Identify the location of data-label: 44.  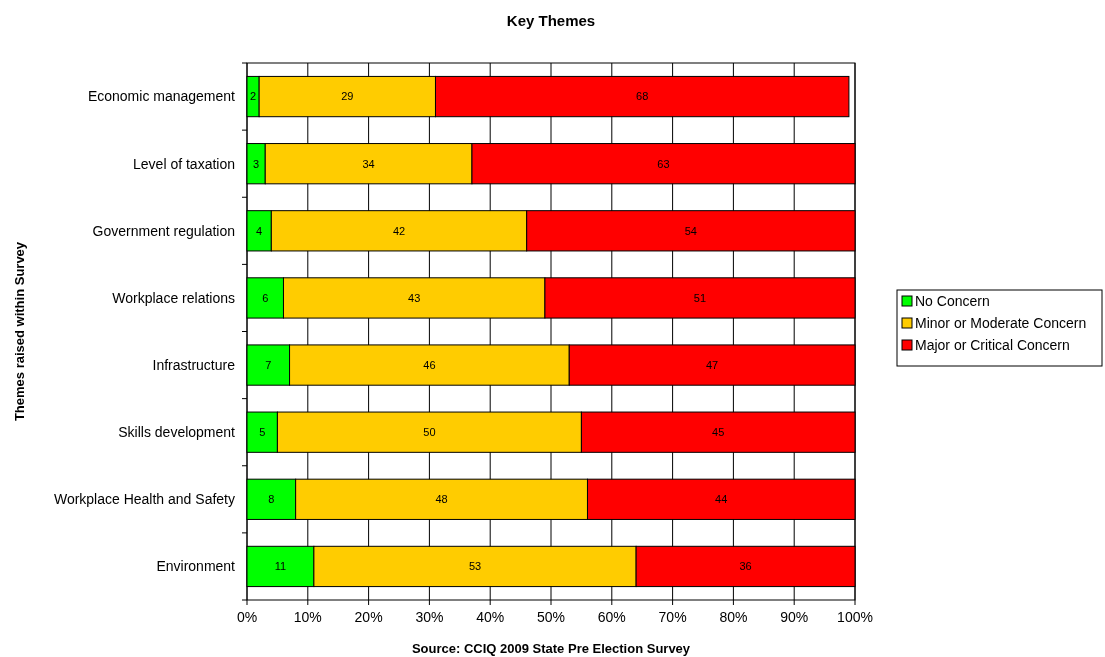
(721, 499).